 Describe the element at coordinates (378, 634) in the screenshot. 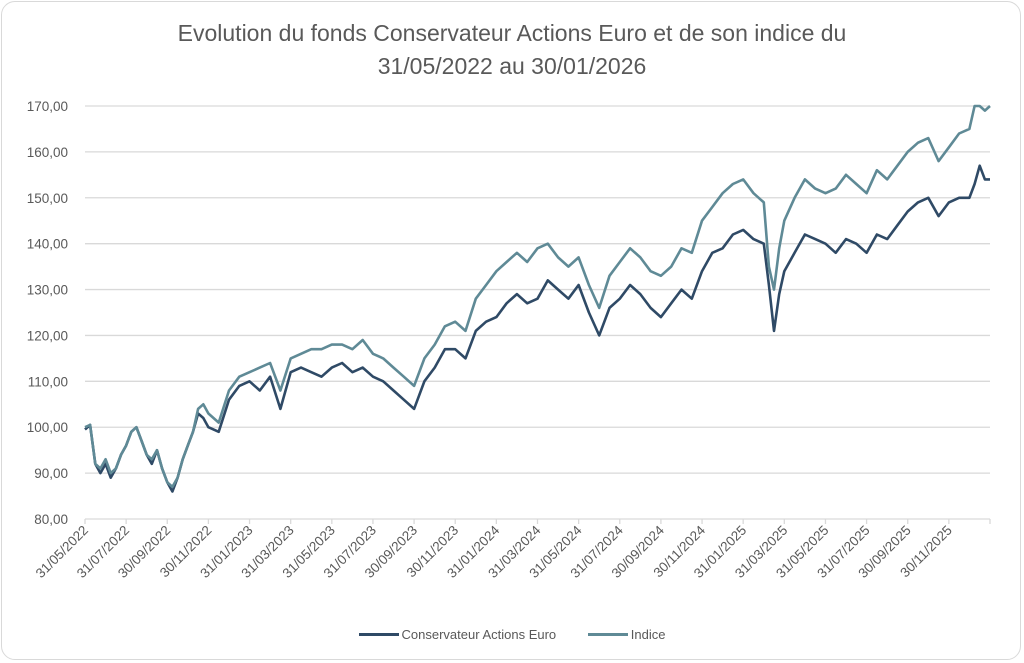

I see `legend-swatch-fund` at that location.